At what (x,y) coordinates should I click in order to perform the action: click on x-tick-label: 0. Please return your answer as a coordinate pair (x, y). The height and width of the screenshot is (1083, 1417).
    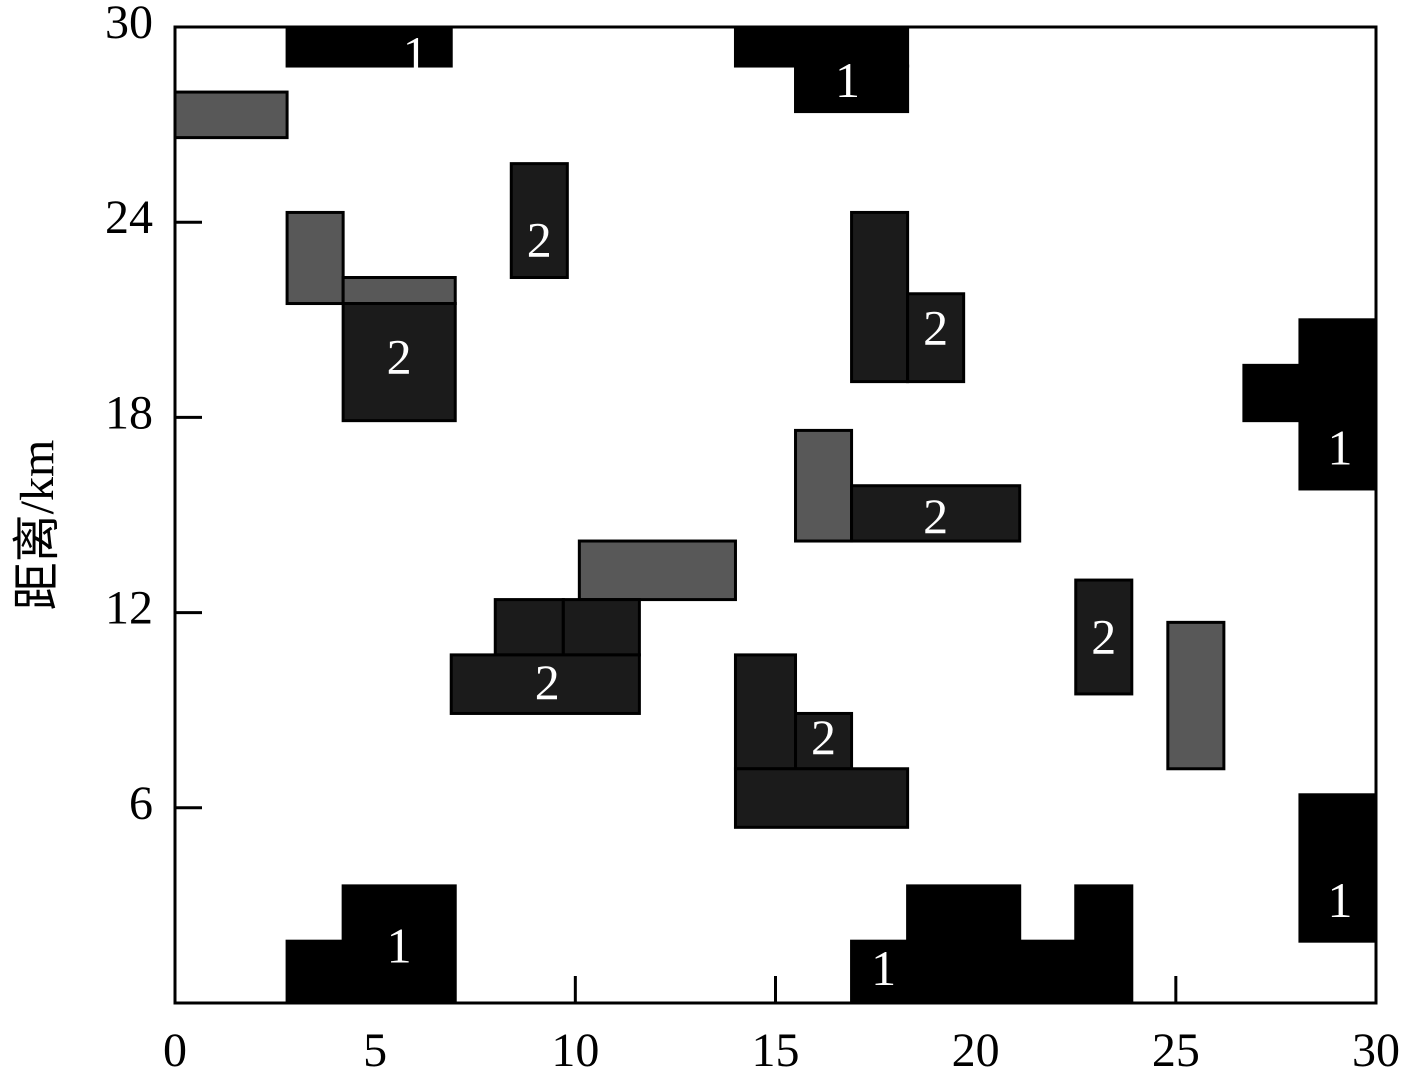
    Looking at the image, I should click on (175, 1050).